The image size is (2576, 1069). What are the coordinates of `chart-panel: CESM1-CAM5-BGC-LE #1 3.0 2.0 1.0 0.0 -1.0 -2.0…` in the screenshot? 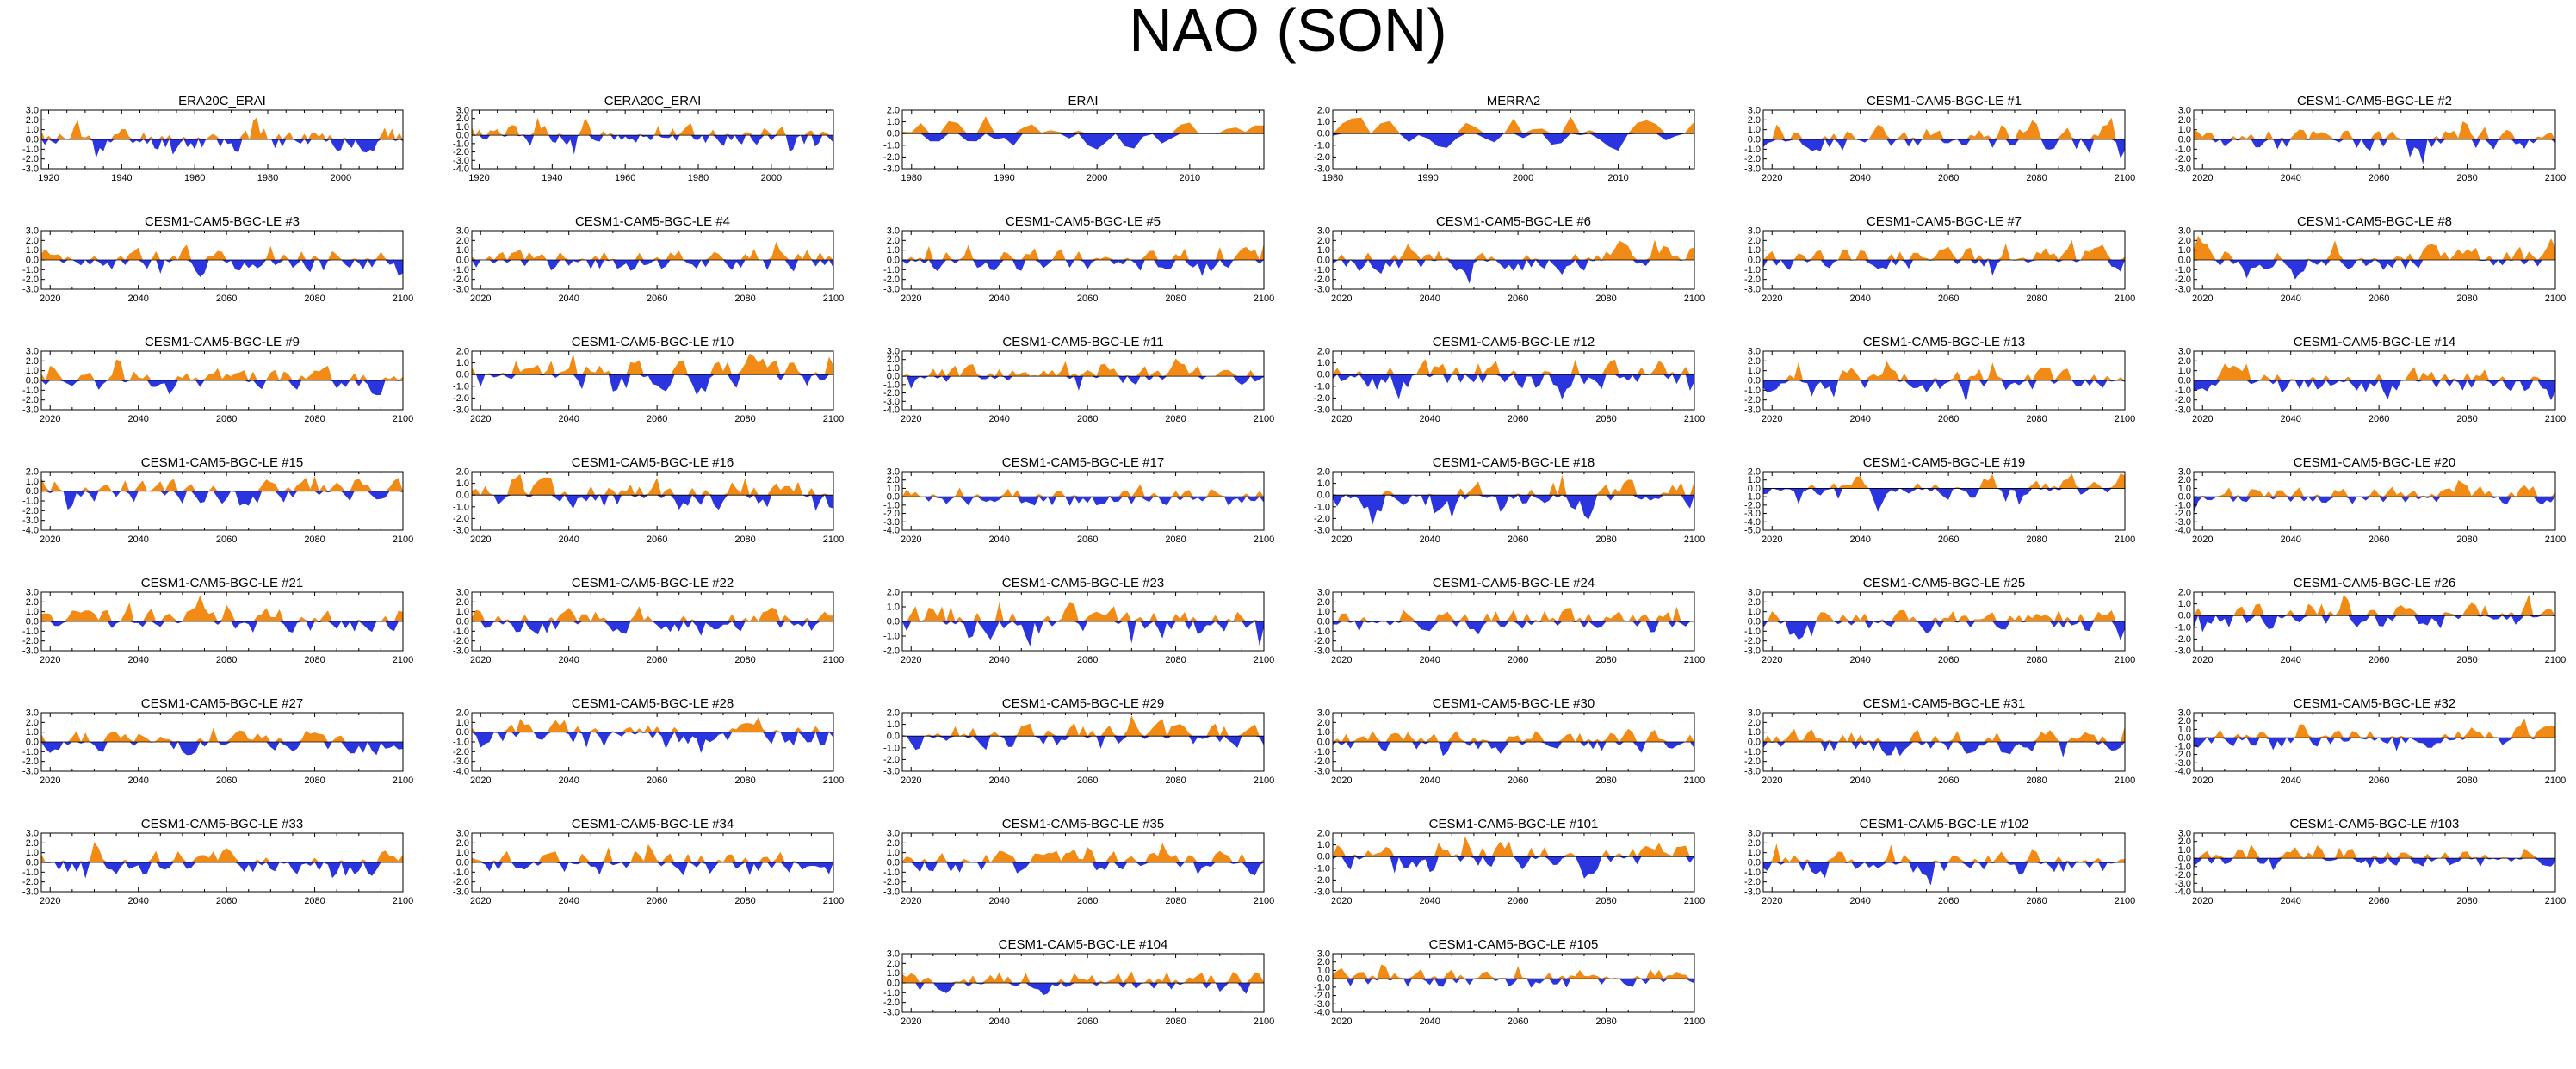 It's located at (1936, 141).